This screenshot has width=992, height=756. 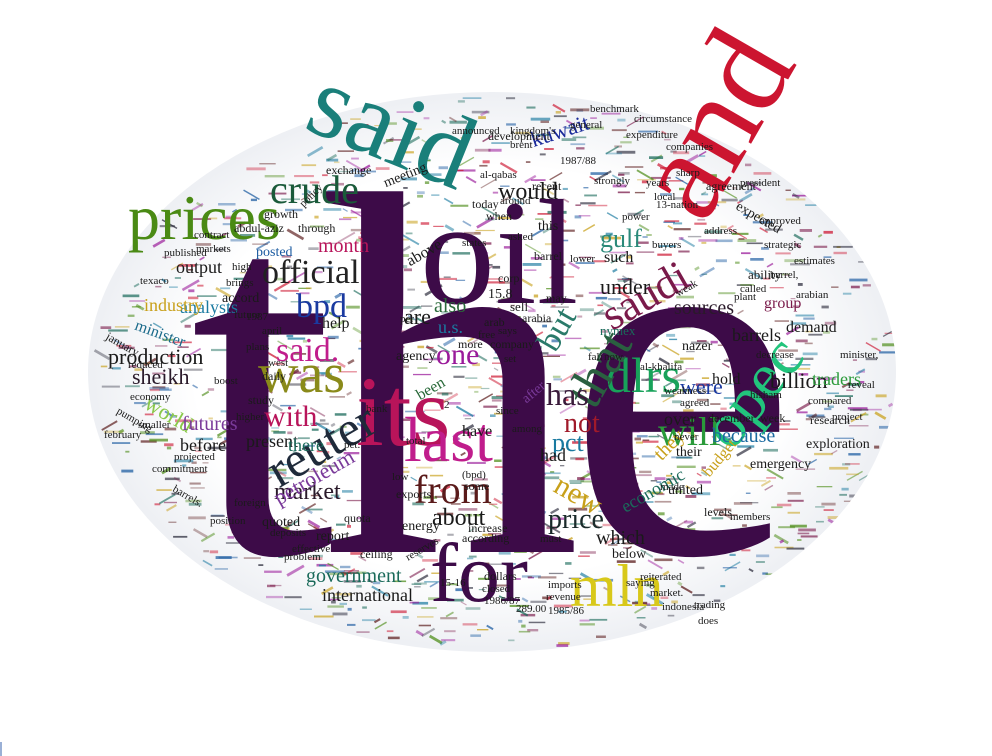 What do you see at coordinates (259, 228) in the screenshot?
I see `word: abdul-aziz` at bounding box center [259, 228].